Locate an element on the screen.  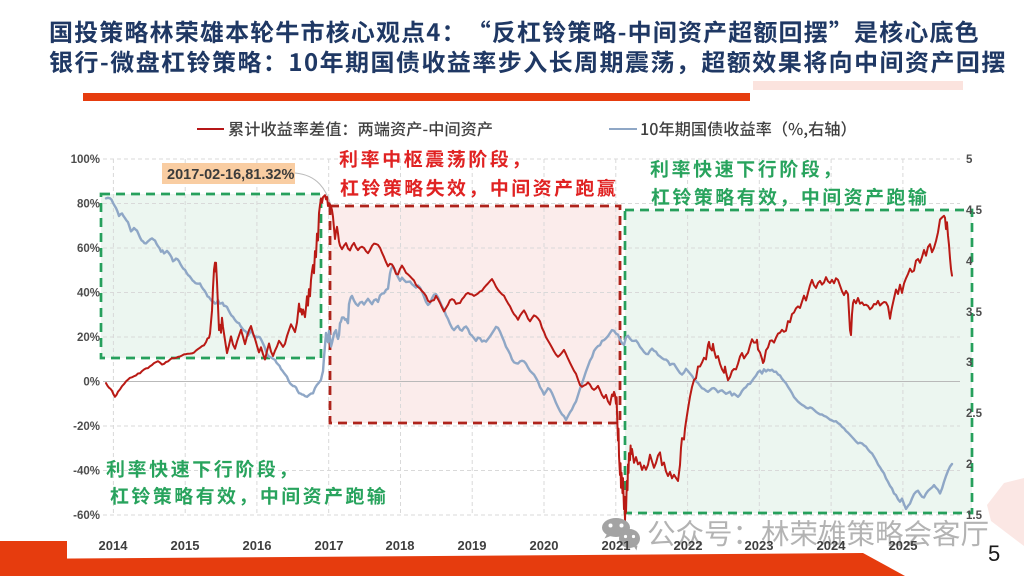
svg-text: 2016 is located at coordinates (257, 545).